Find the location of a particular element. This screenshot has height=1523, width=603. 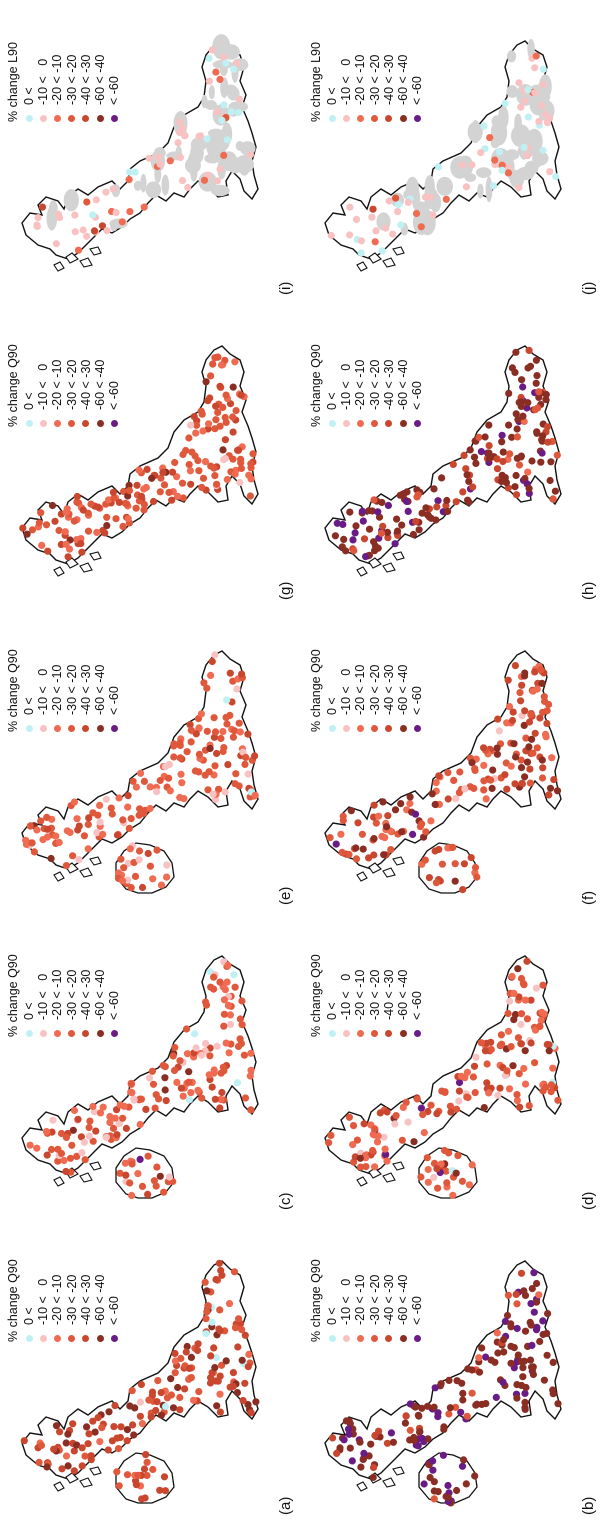

panel-label: (g) is located at coordinates (285, 590).